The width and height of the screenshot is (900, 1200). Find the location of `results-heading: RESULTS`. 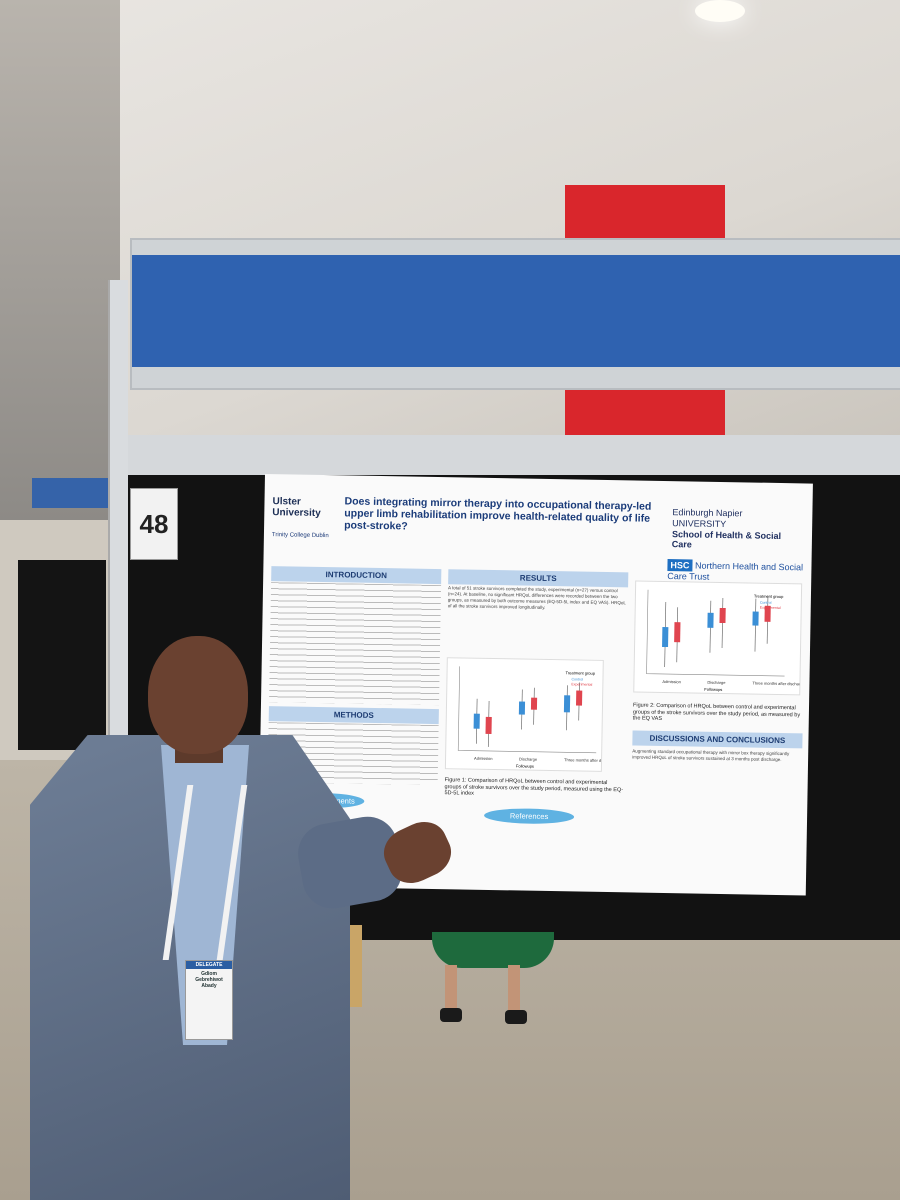

results-heading: RESULTS is located at coordinates (538, 578).